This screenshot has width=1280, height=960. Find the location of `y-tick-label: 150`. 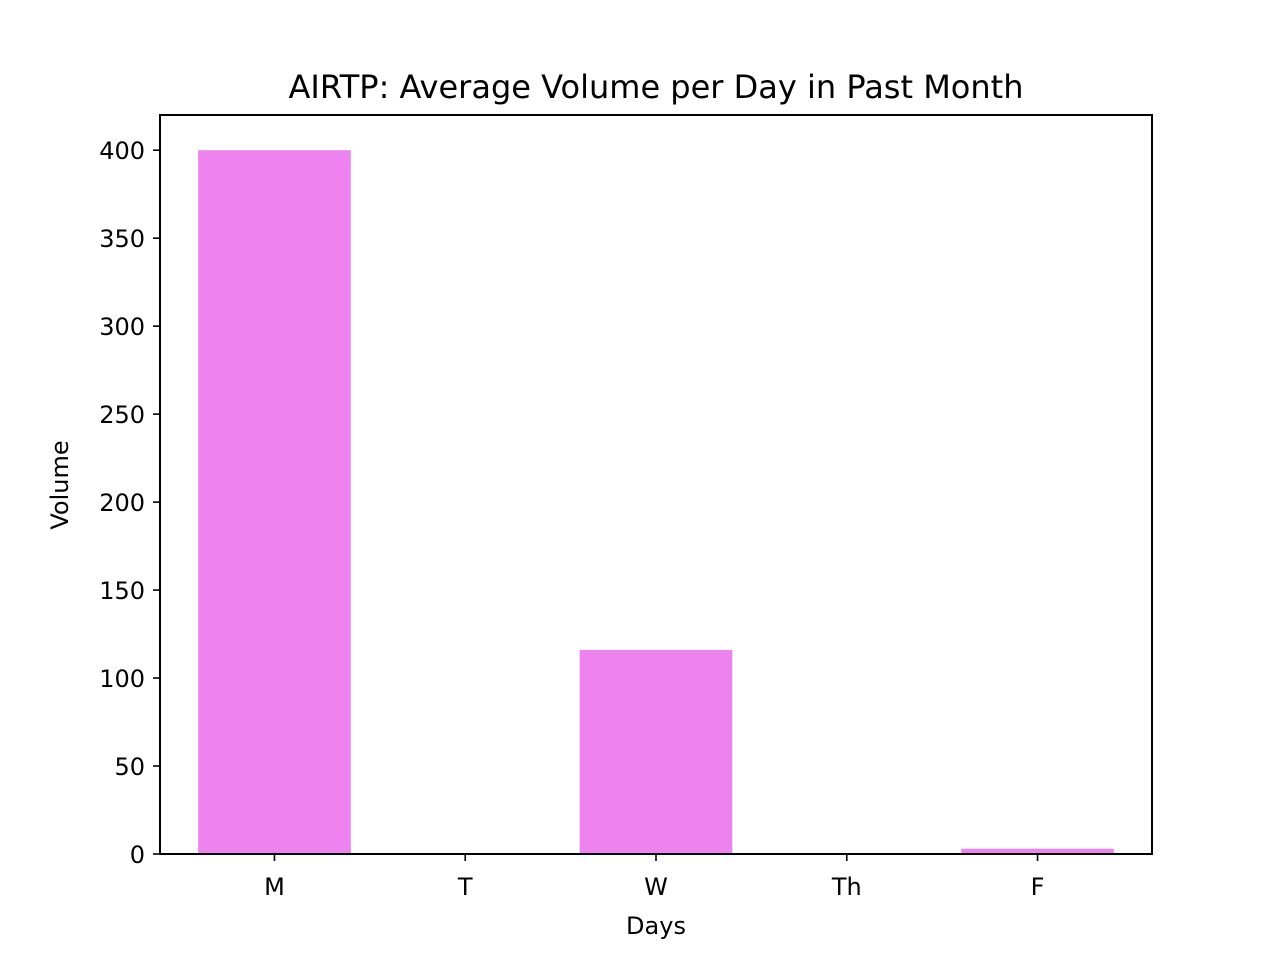

y-tick-label: 150 is located at coordinates (122, 591).